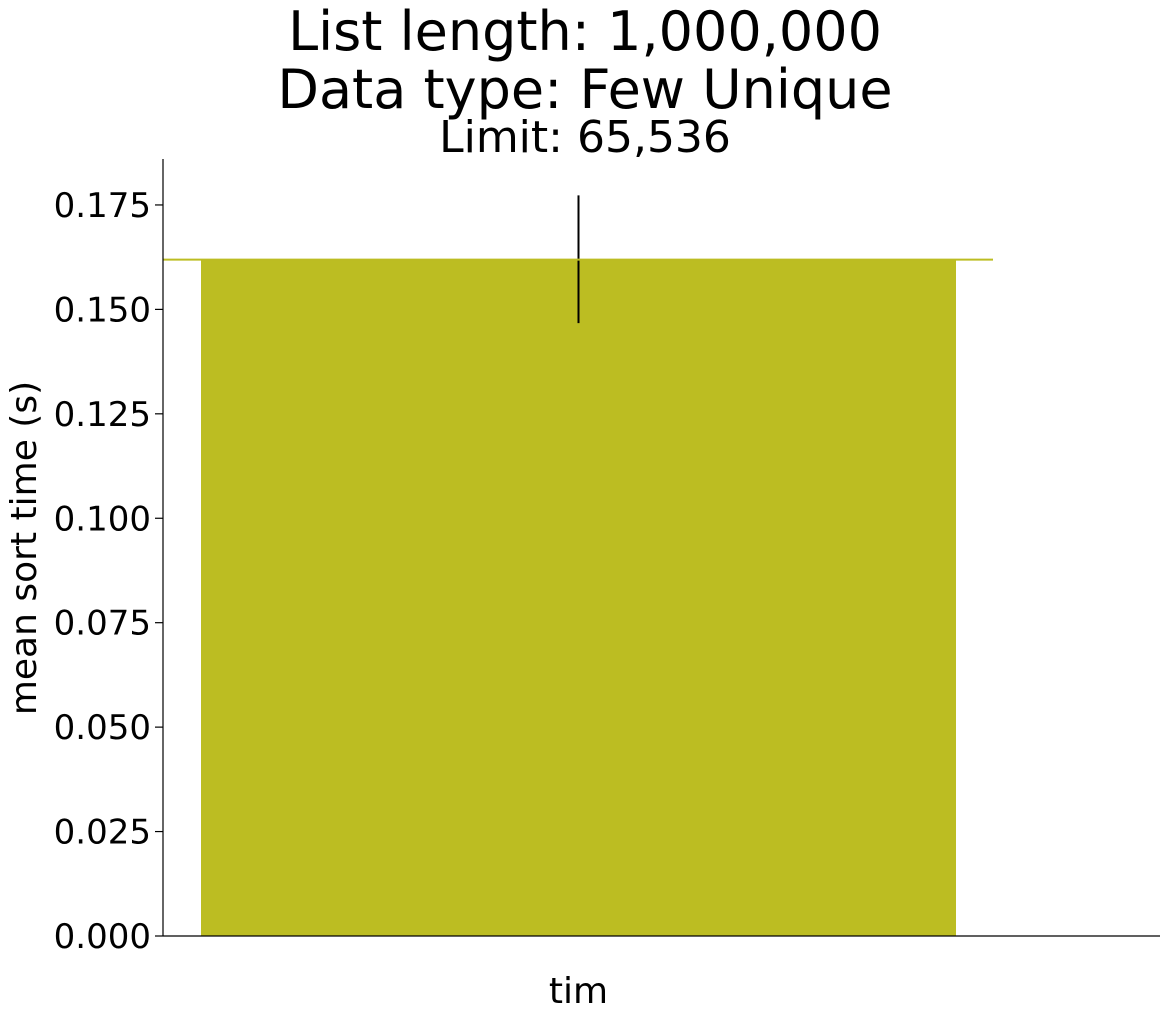 This screenshot has height=1019, width=1170. What do you see at coordinates (102, 833) in the screenshot?
I see `y-tick-label: 0.025` at bounding box center [102, 833].